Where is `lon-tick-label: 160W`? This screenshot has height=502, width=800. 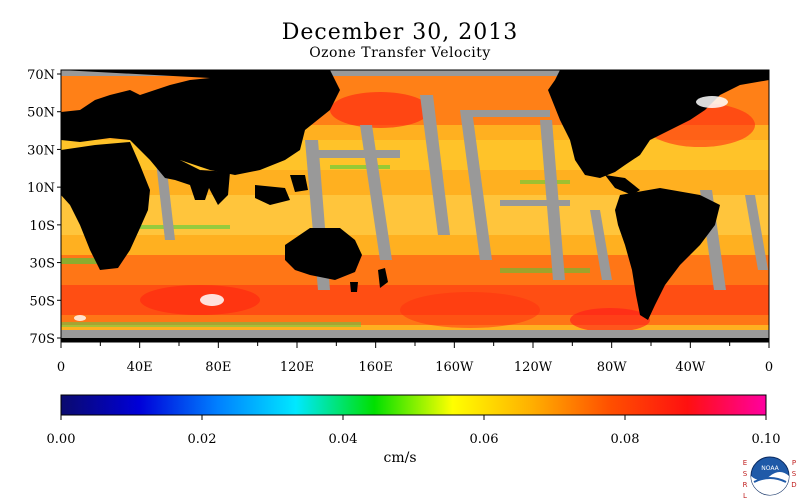
lon-tick-label: 160W is located at coordinates (454, 367).